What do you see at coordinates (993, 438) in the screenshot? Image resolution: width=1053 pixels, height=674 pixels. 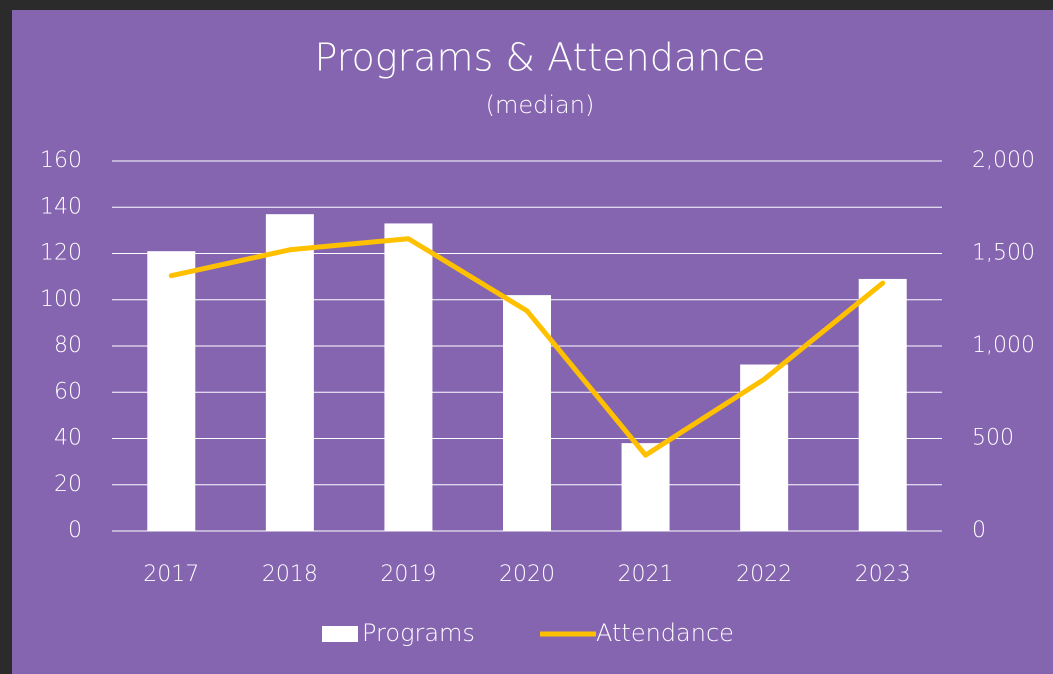 I see `y2-tick-label: 500` at bounding box center [993, 438].